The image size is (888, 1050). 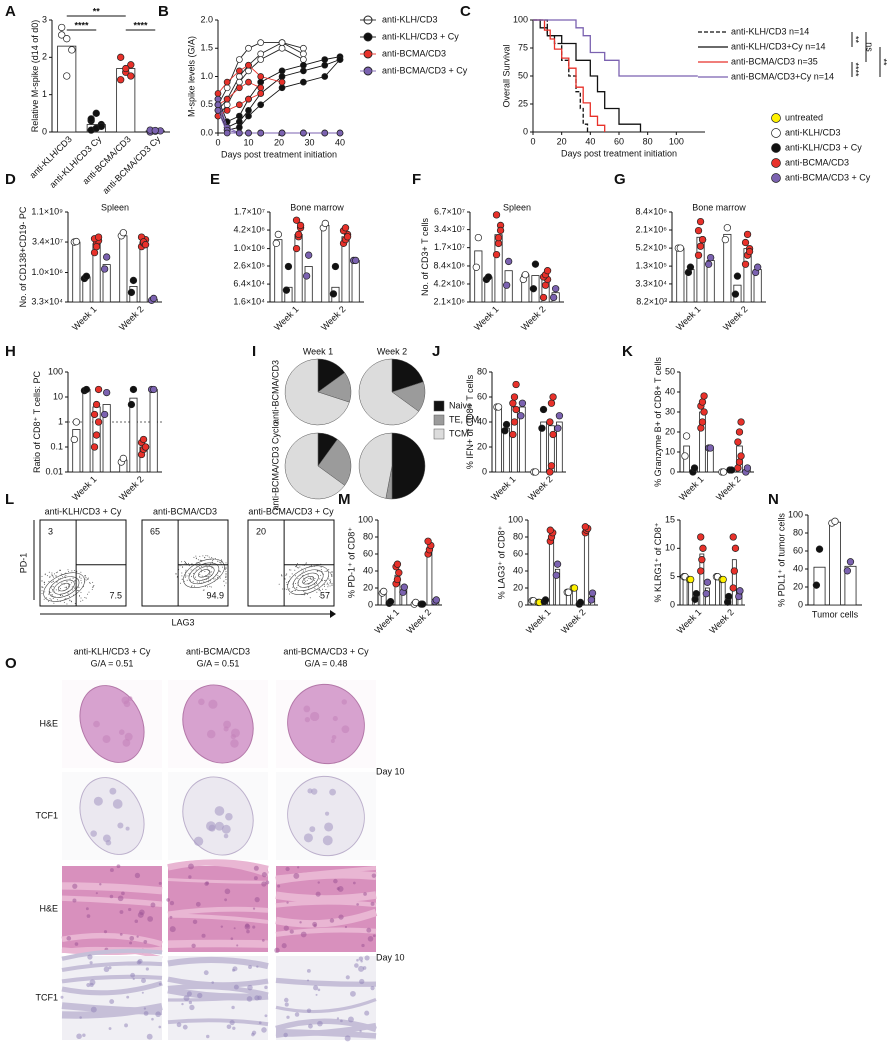 I want to click on x-tick-label: anti-BCMA/CD3 Cy, so click(x=131, y=165).